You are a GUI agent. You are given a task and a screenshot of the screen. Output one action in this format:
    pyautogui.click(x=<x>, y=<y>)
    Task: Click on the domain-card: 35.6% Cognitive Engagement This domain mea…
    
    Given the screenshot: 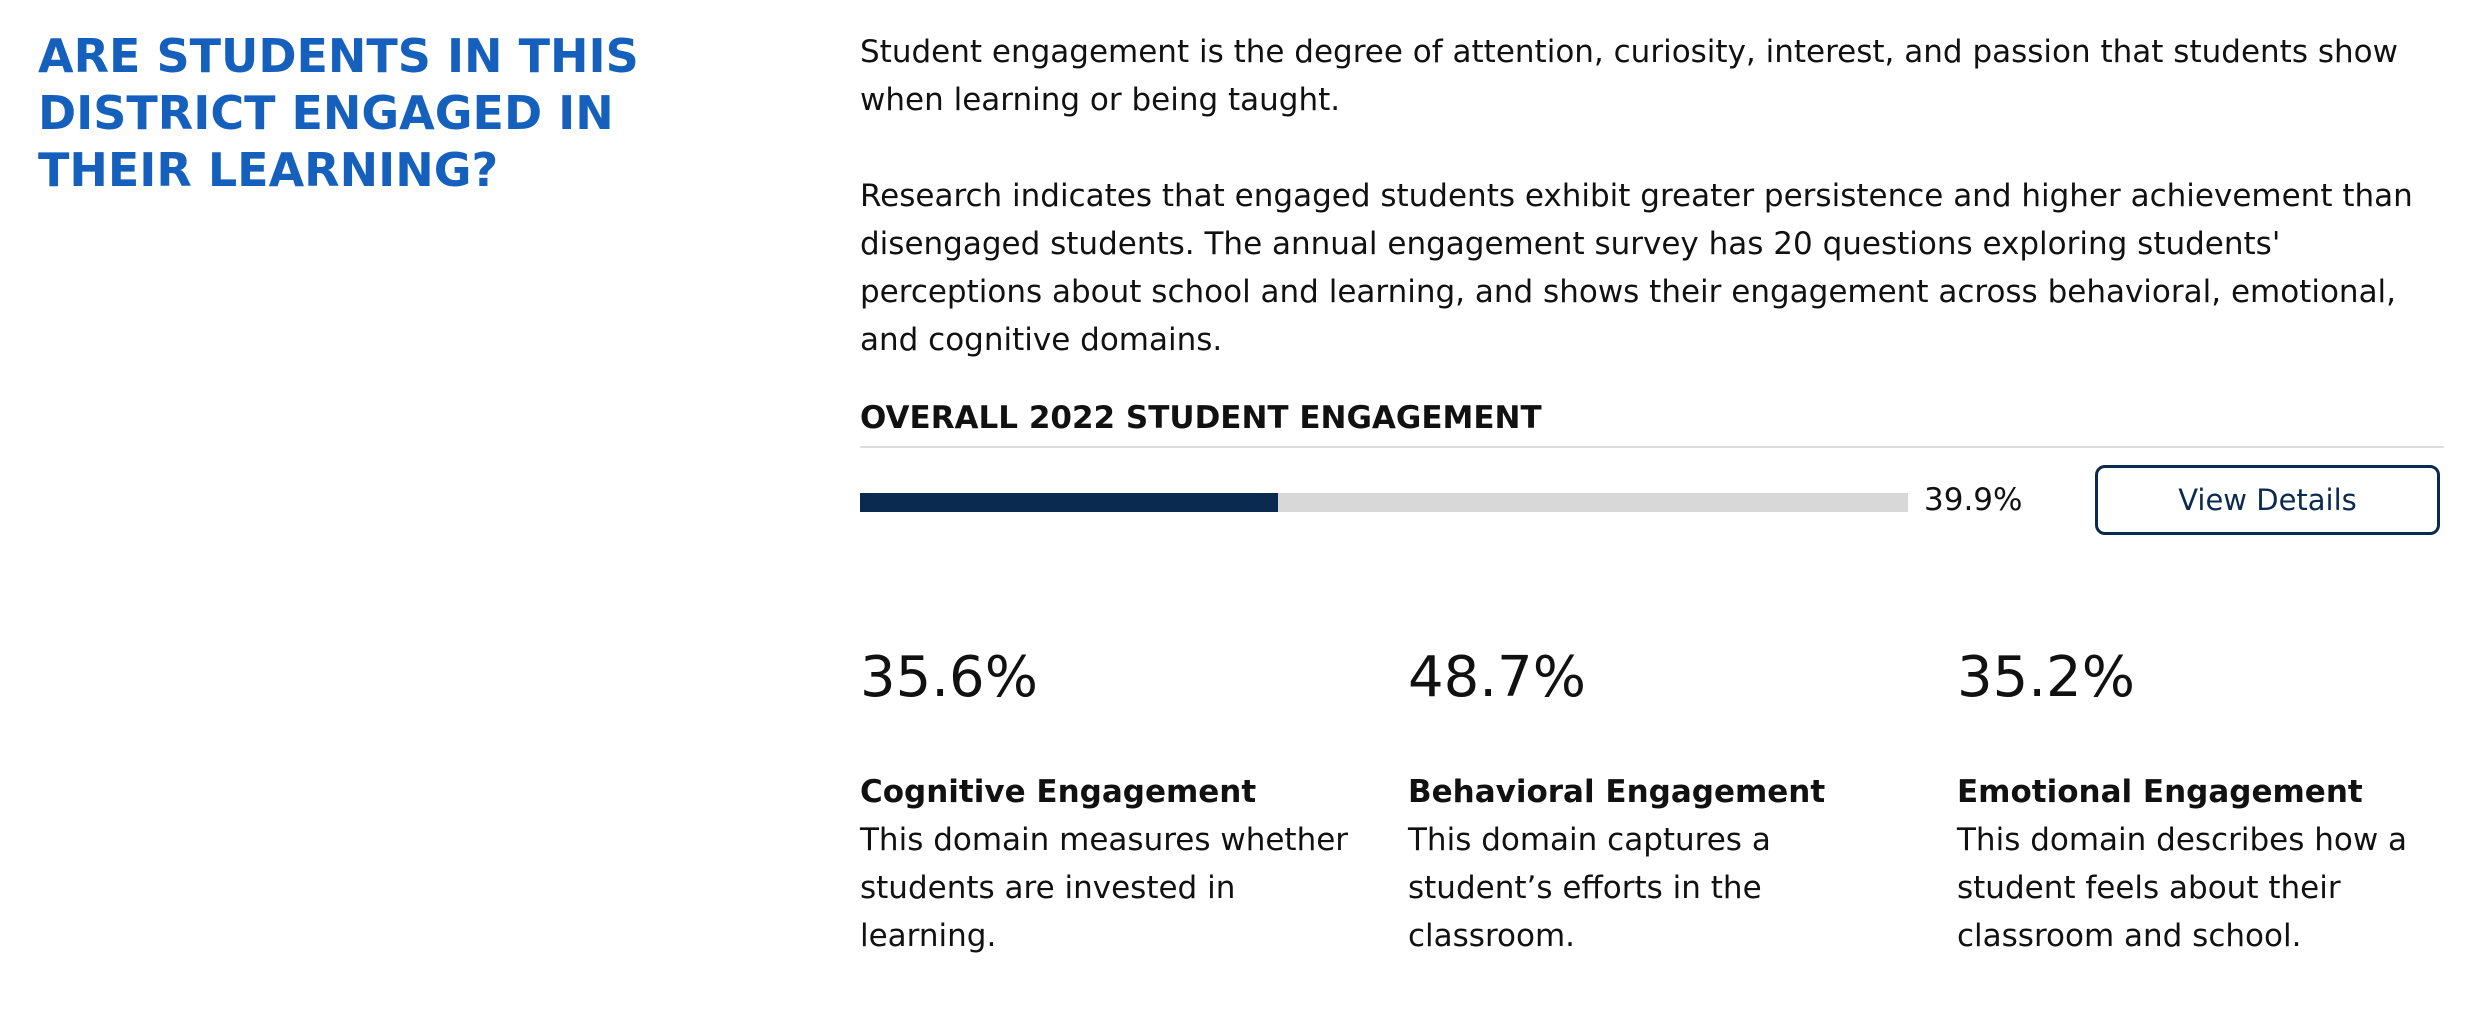 What is the action you would take?
    pyautogui.click(x=1110, y=800)
    